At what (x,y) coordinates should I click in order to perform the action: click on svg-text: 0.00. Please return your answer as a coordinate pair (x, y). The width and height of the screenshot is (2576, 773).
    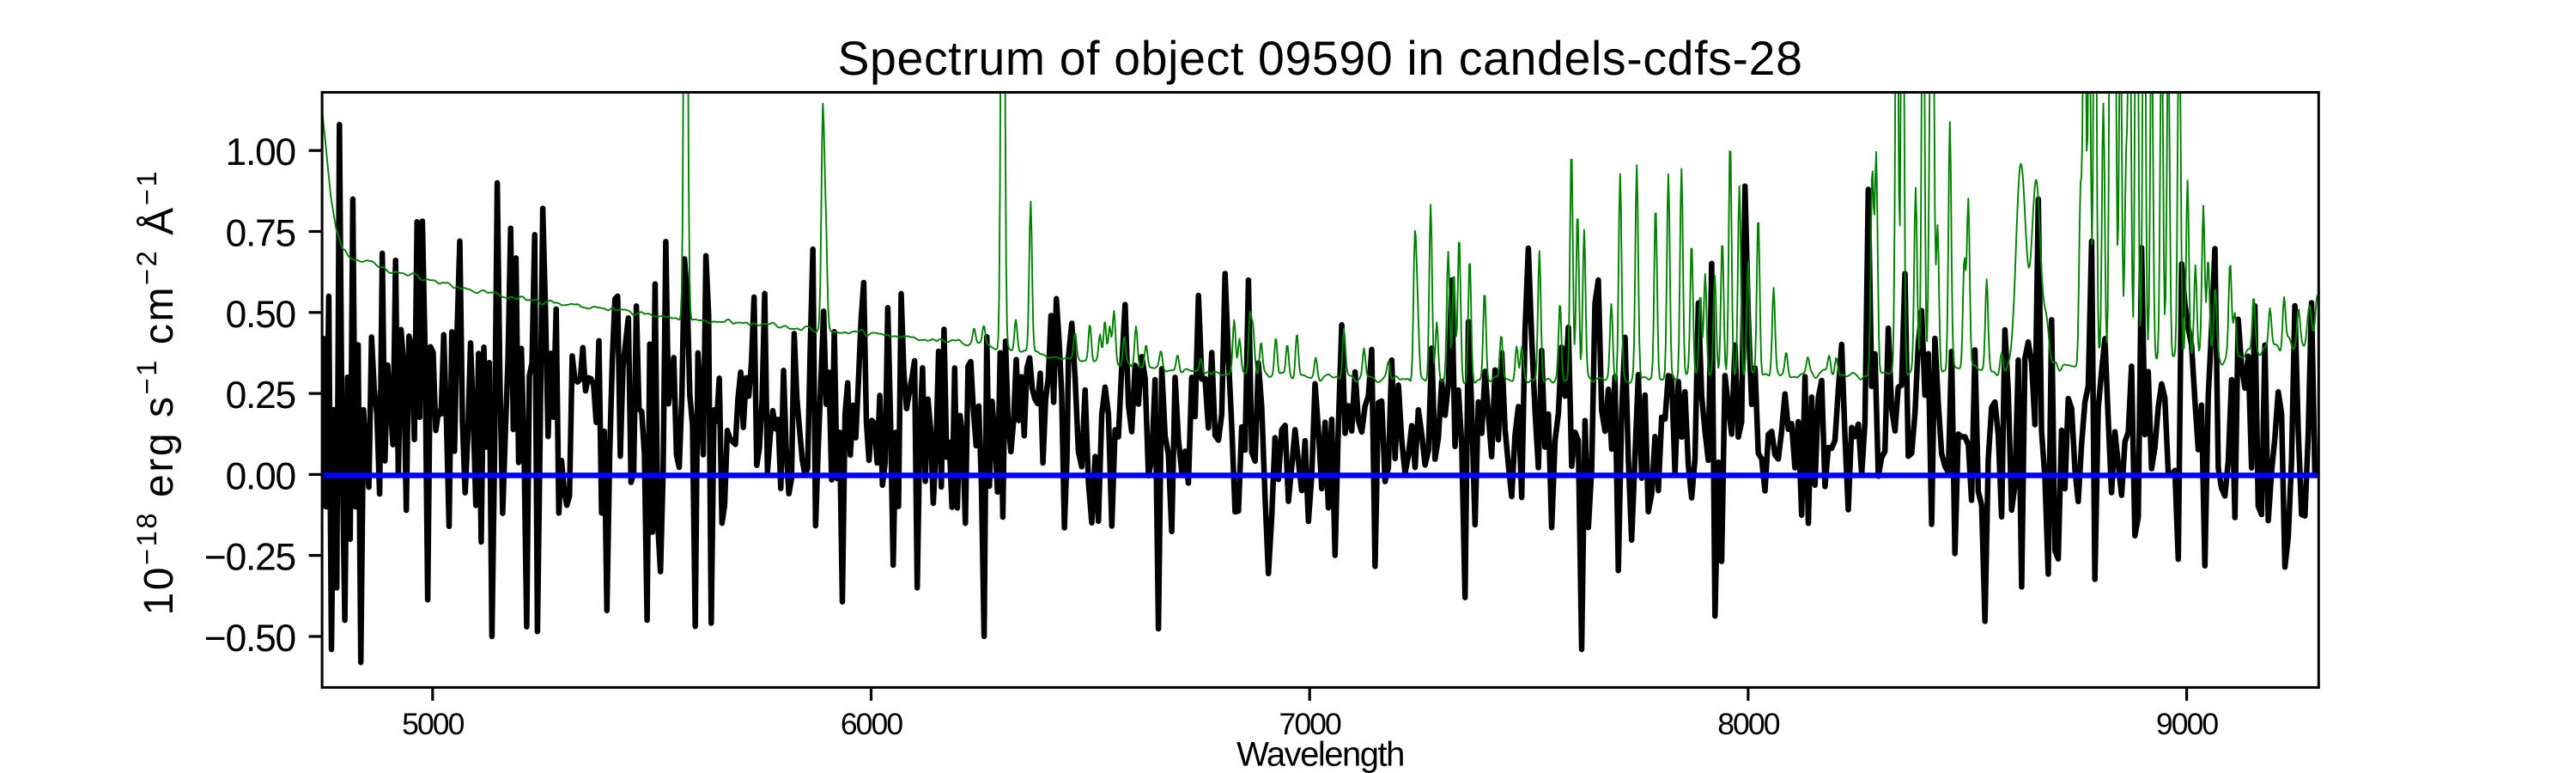
    Looking at the image, I should click on (260, 476).